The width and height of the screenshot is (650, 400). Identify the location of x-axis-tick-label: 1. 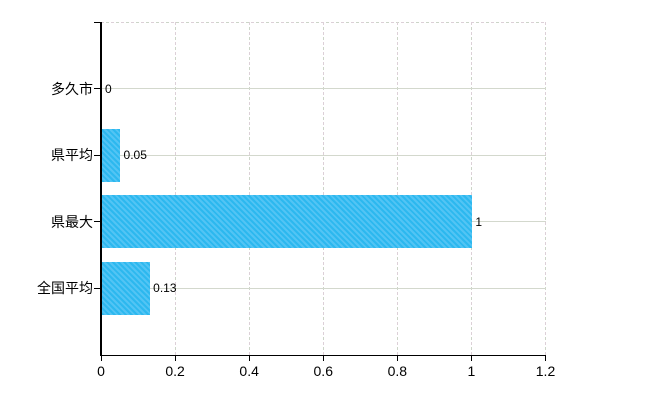
(471, 371).